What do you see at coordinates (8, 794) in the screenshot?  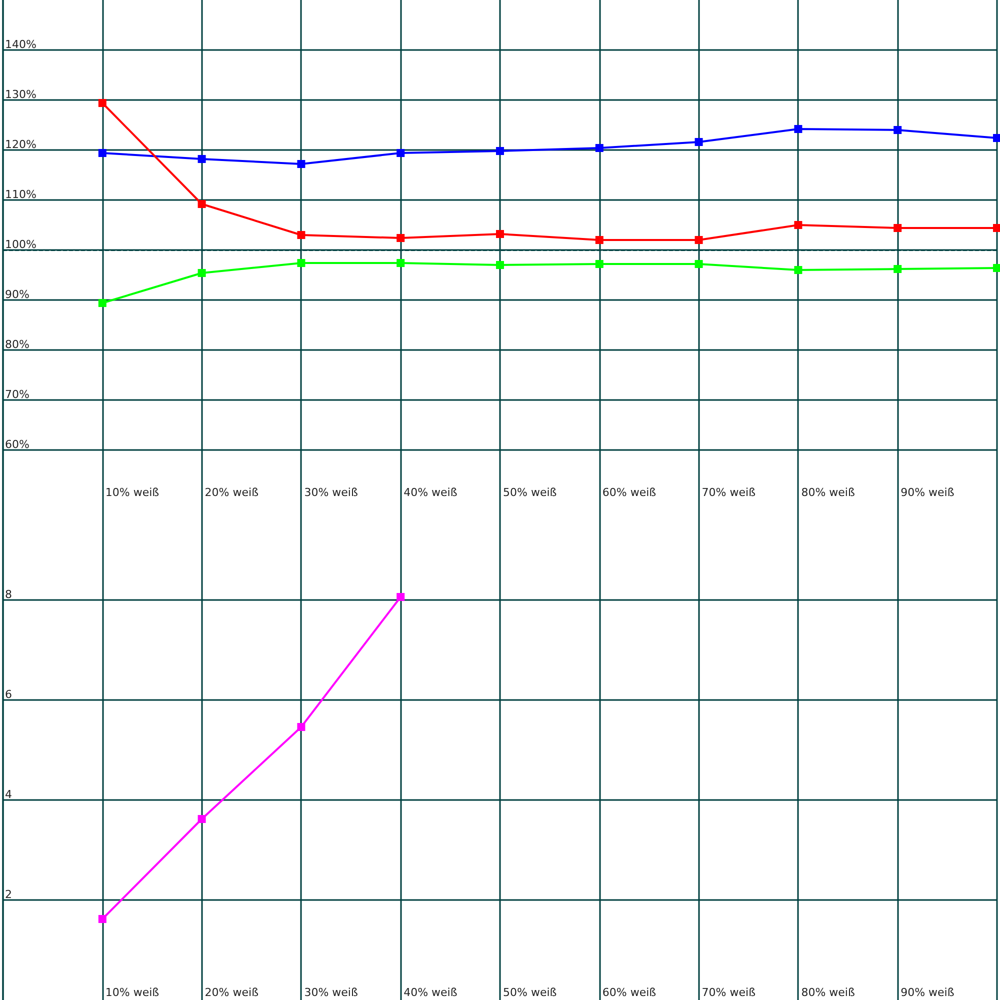 I see `y-tick-label: 4` at bounding box center [8, 794].